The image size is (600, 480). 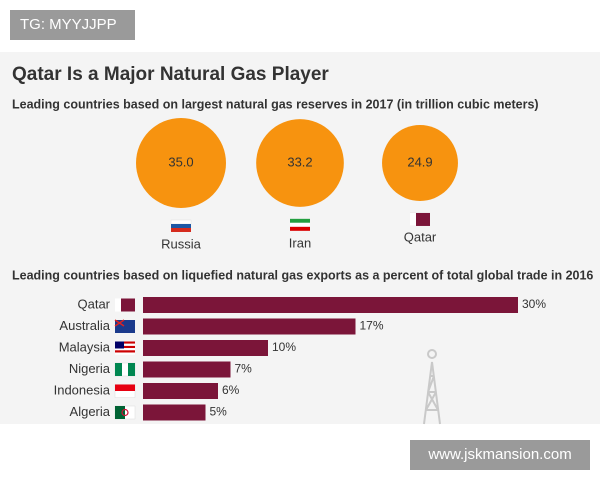 What do you see at coordinates (90, 368) in the screenshot?
I see `category-label: Nigeria` at bounding box center [90, 368].